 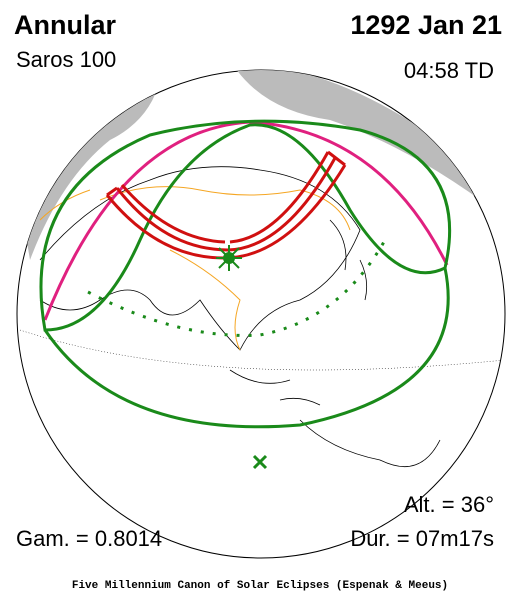 I want to click on equator, so click(x=262, y=350).